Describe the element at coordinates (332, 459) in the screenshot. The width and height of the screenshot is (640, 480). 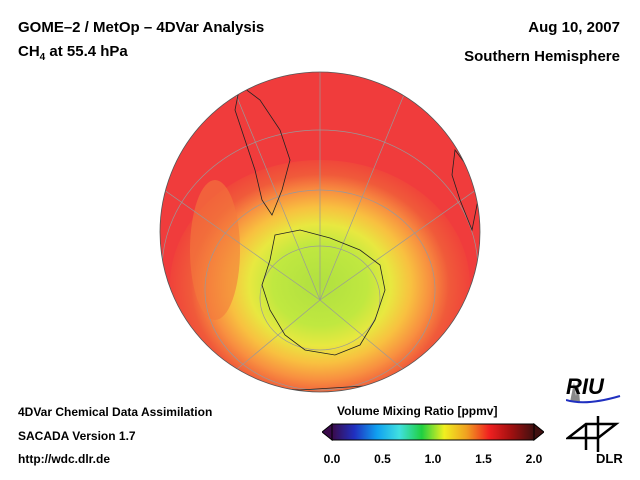
I see `colorbar-tick-label: 0.0` at that location.